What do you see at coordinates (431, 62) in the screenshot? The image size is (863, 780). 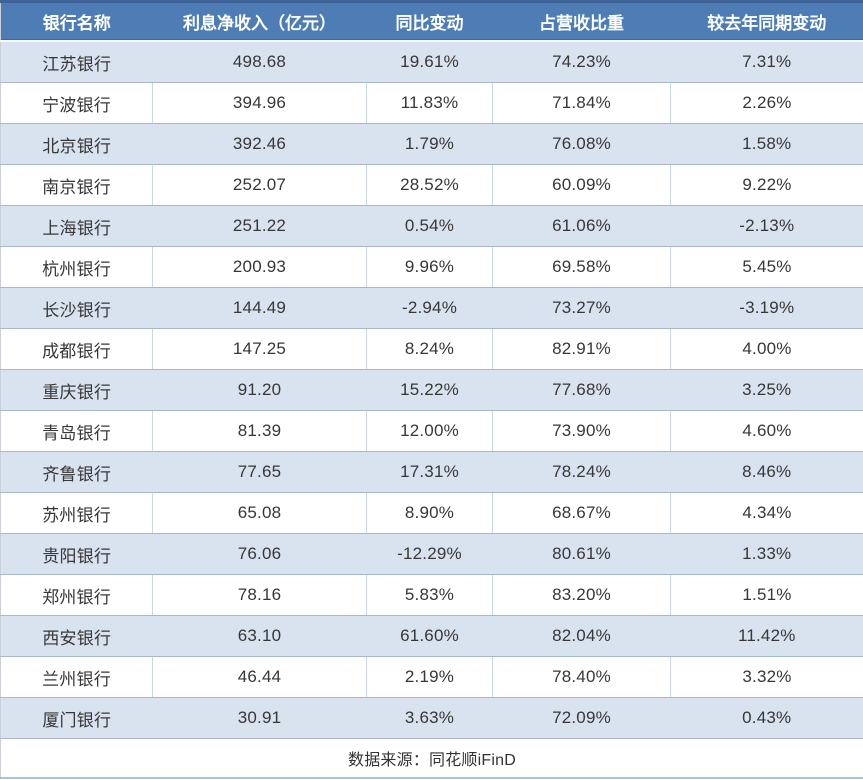 I see `table-row: 江苏银行 498.68 19.61% 74.23% 7.31%` at bounding box center [431, 62].